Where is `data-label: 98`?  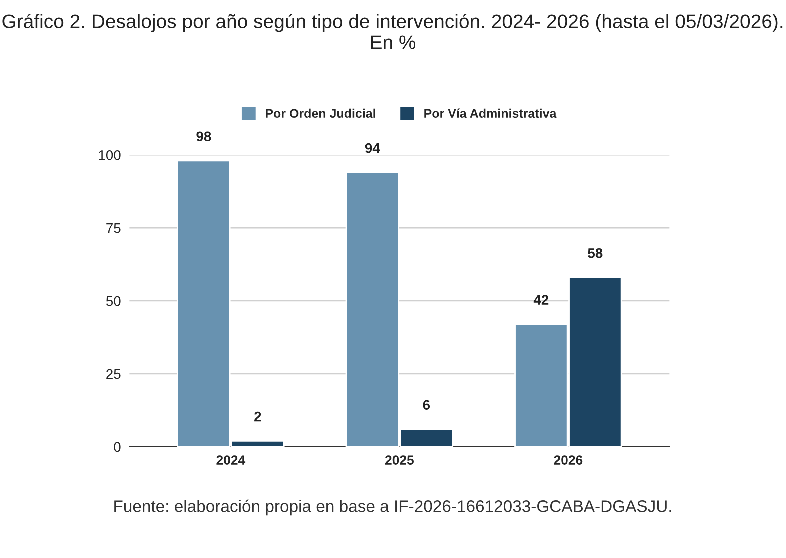
data-label: 98 is located at coordinates (204, 137).